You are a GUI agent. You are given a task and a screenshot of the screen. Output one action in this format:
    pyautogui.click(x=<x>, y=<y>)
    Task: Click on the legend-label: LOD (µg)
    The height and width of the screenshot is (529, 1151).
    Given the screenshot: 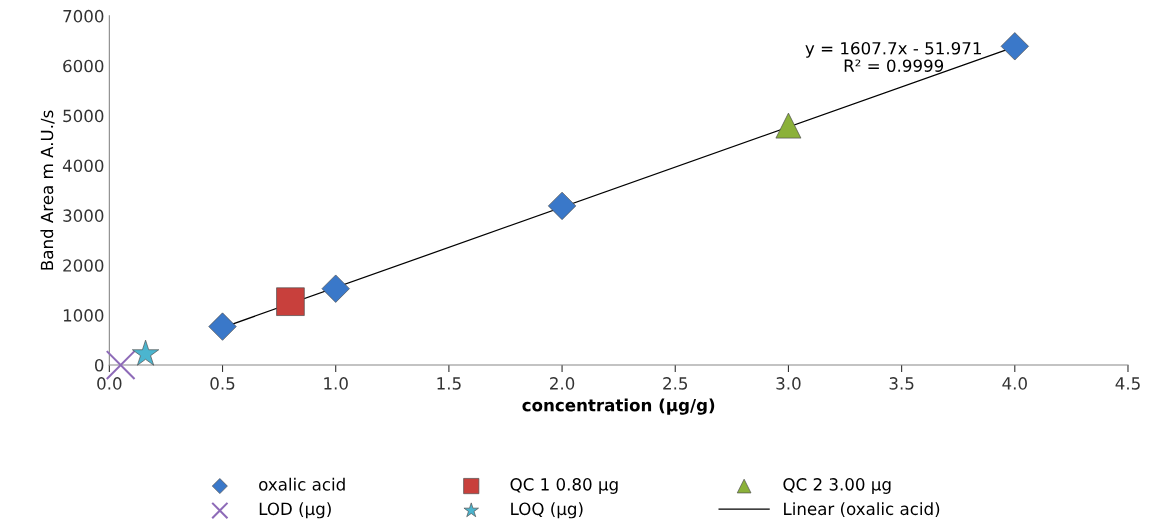 What is the action you would take?
    pyautogui.click(x=295, y=510)
    